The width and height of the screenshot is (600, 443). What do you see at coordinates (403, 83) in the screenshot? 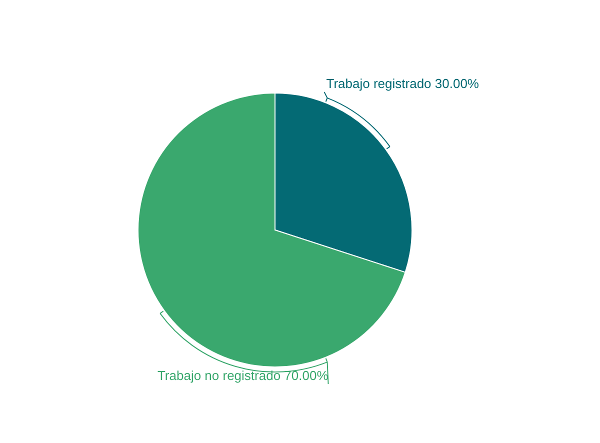
I see `slice-label: Trabajo registrado 30.00%` at bounding box center [403, 83].